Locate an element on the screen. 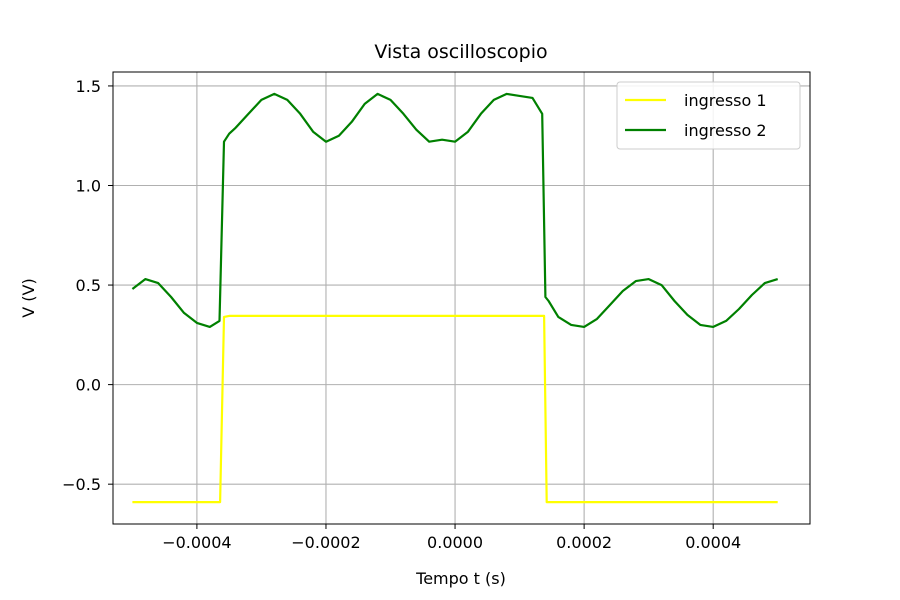 The image size is (900, 600). x-tick-label: −0.0004 is located at coordinates (196, 542).